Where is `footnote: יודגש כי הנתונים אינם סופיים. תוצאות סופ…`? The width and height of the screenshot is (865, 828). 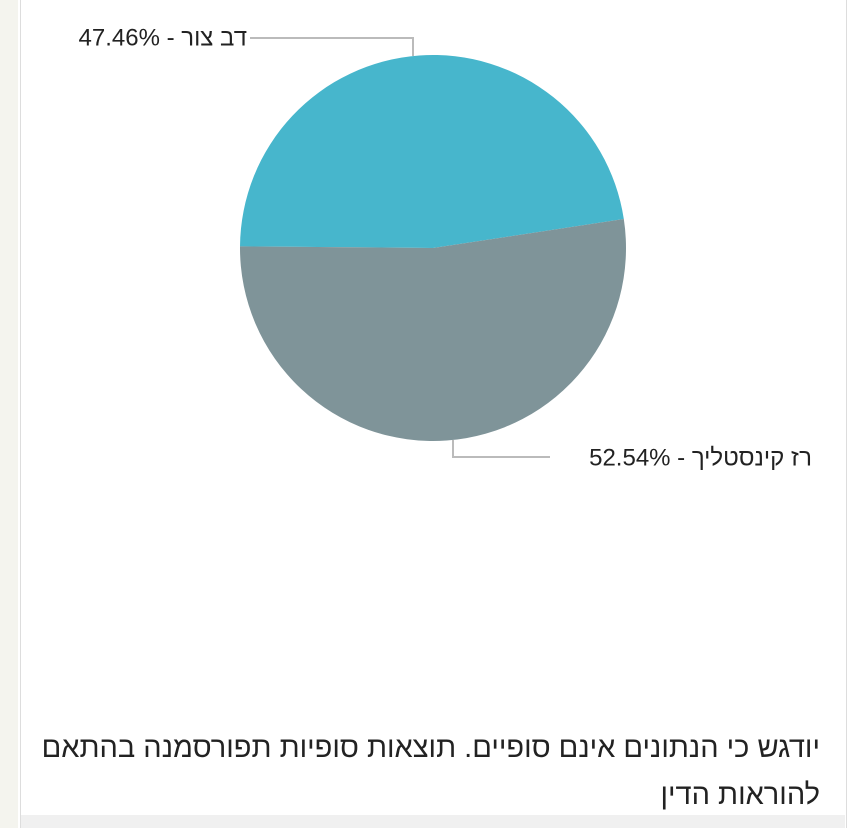
footnote: יודגש כי הנתונים אינם סופיים. תוצאות סופ… is located at coordinates (430, 771).